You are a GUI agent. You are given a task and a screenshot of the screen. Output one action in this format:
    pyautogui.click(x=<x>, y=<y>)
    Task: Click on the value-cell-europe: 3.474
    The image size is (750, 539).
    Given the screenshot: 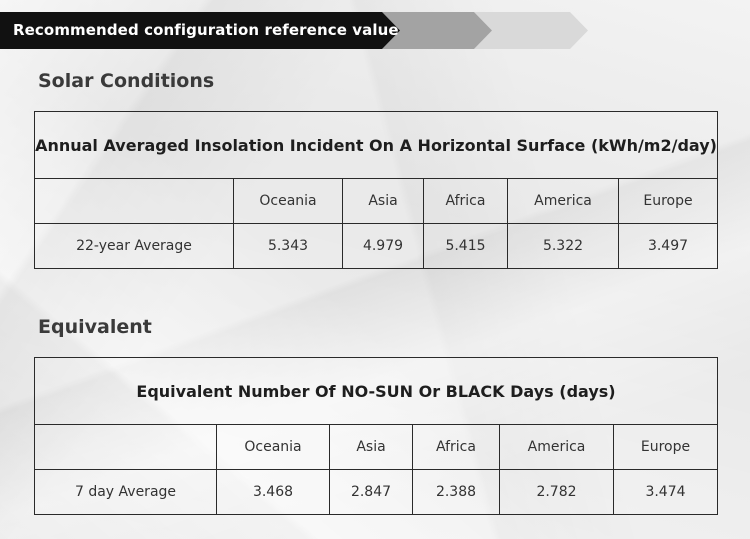 What is the action you would take?
    pyautogui.click(x=665, y=492)
    